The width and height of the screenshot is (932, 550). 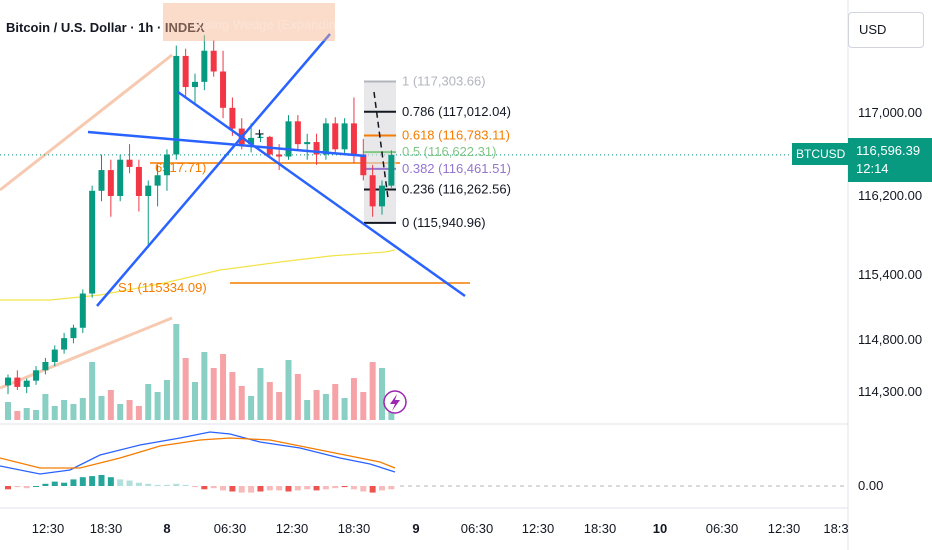 I want to click on fib-level-label-0: 1 (117,303.66), so click(x=444, y=80).